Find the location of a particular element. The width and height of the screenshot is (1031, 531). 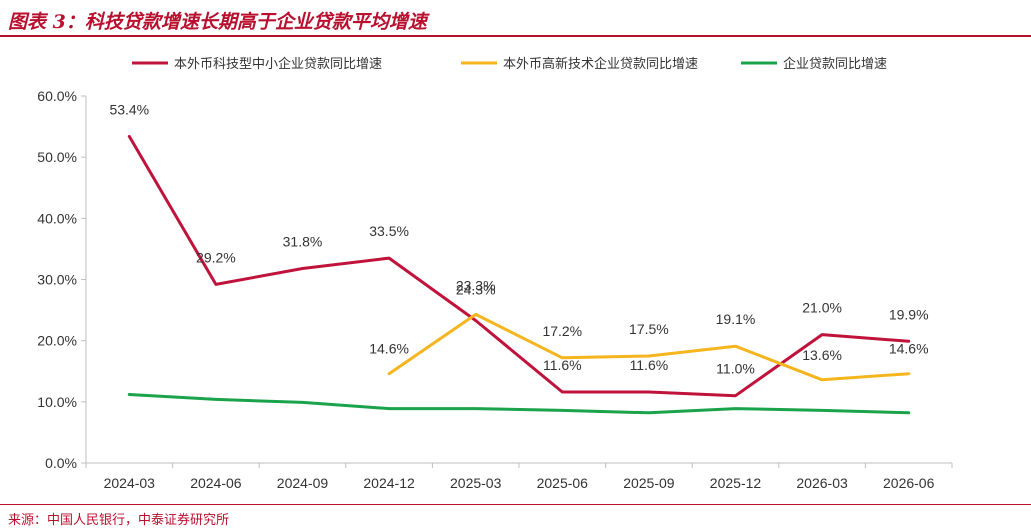

data-label: 19.1% is located at coordinates (736, 319).